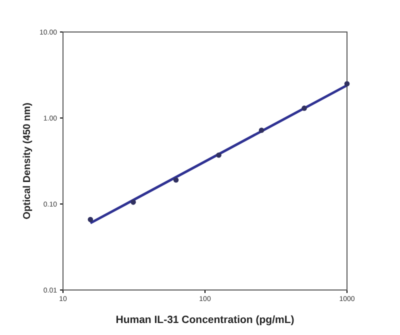 This screenshot has height=335, width=400. Describe the element at coordinates (27, 161) in the screenshot. I see `y-axis-title: Optical Density (450 nm)` at that location.